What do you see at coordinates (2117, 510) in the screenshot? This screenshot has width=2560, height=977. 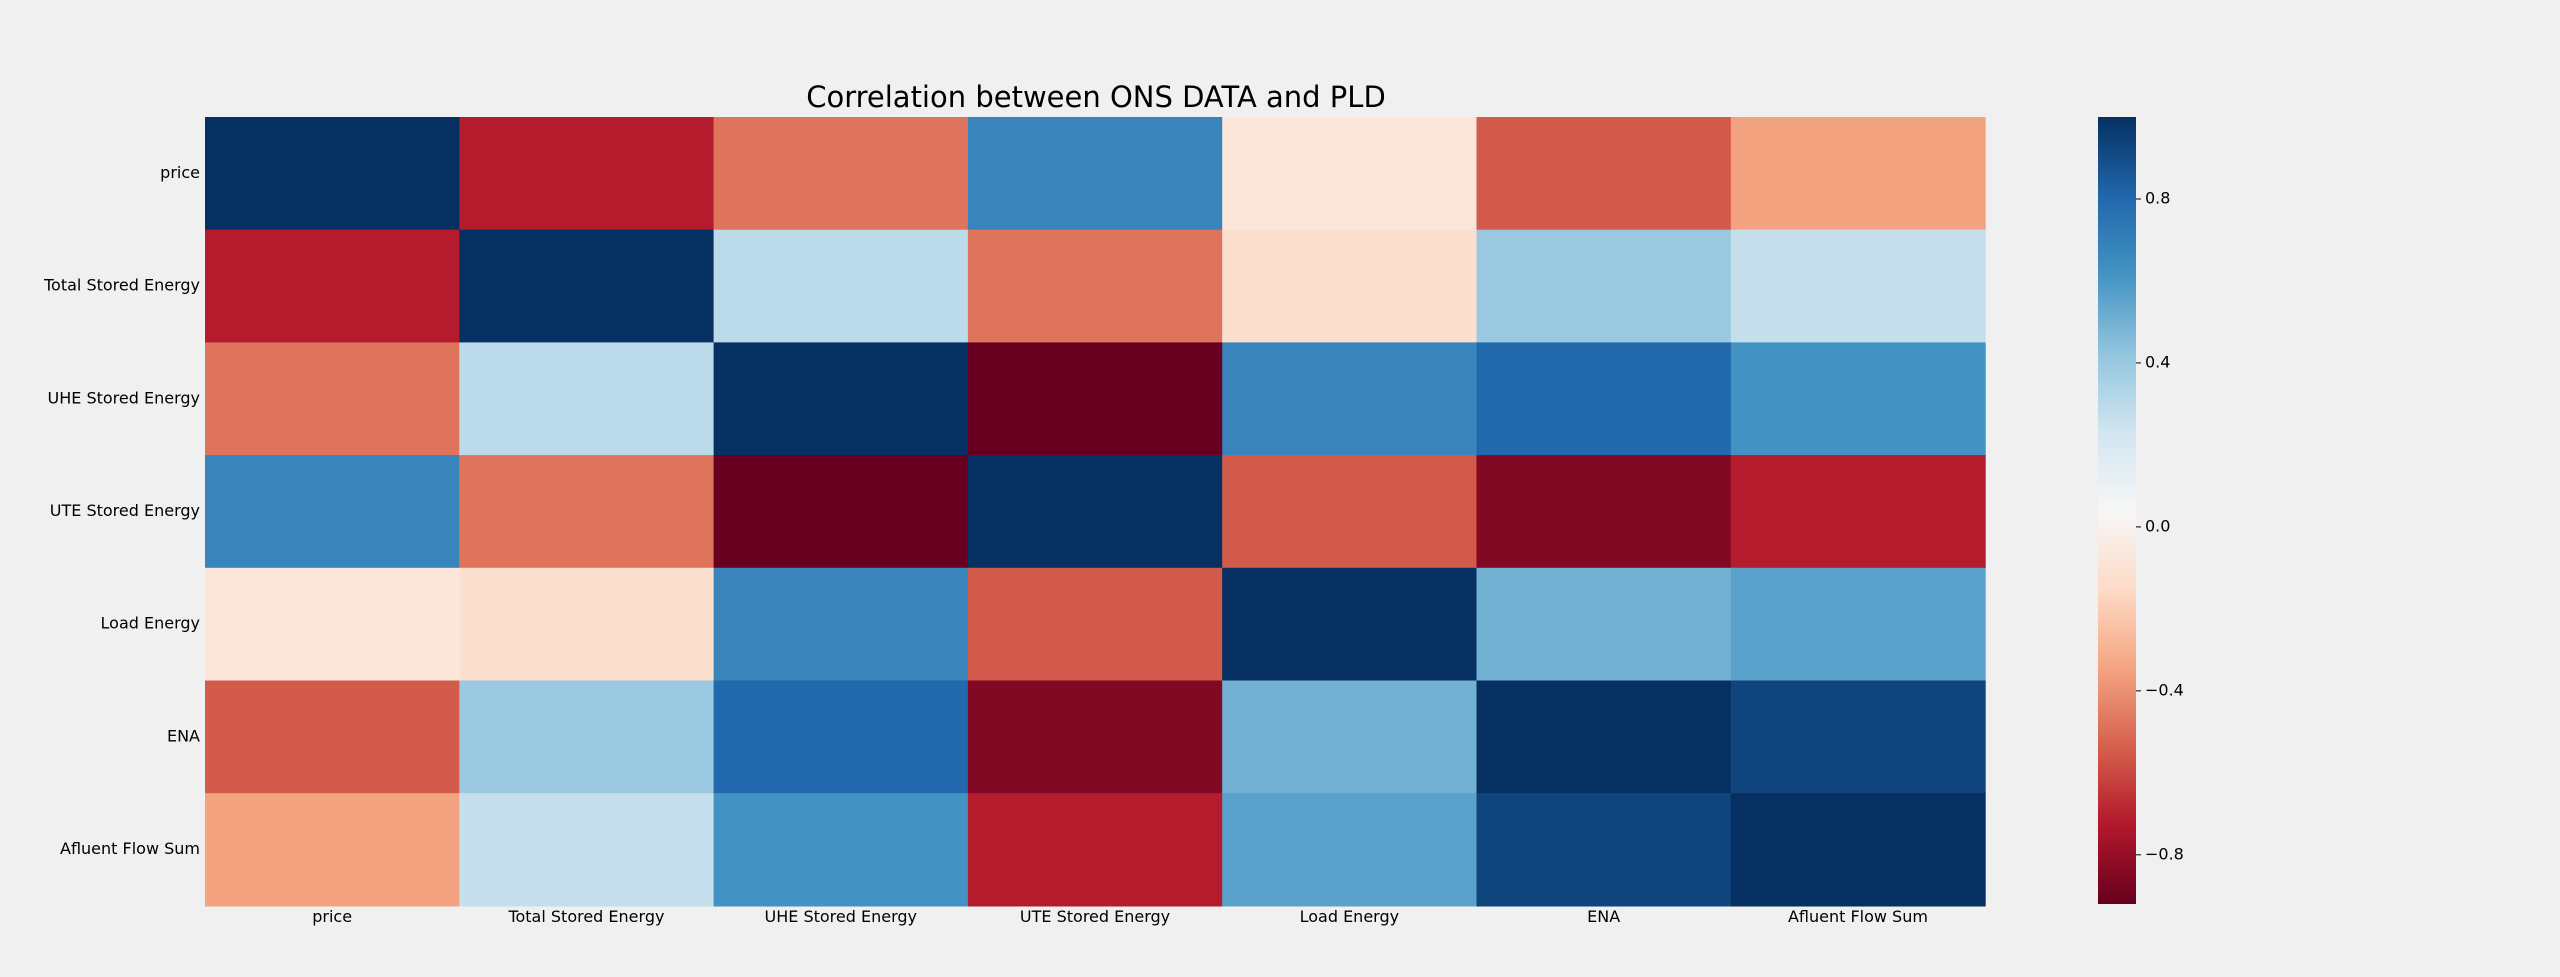 I see `colorbar-gradient` at bounding box center [2117, 510].